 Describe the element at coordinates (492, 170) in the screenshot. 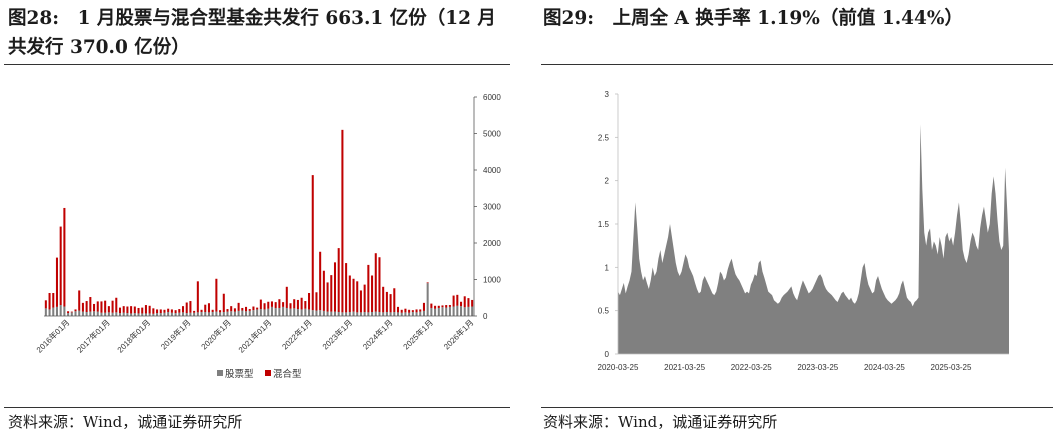

I see `y-tick-label: 4000` at that location.